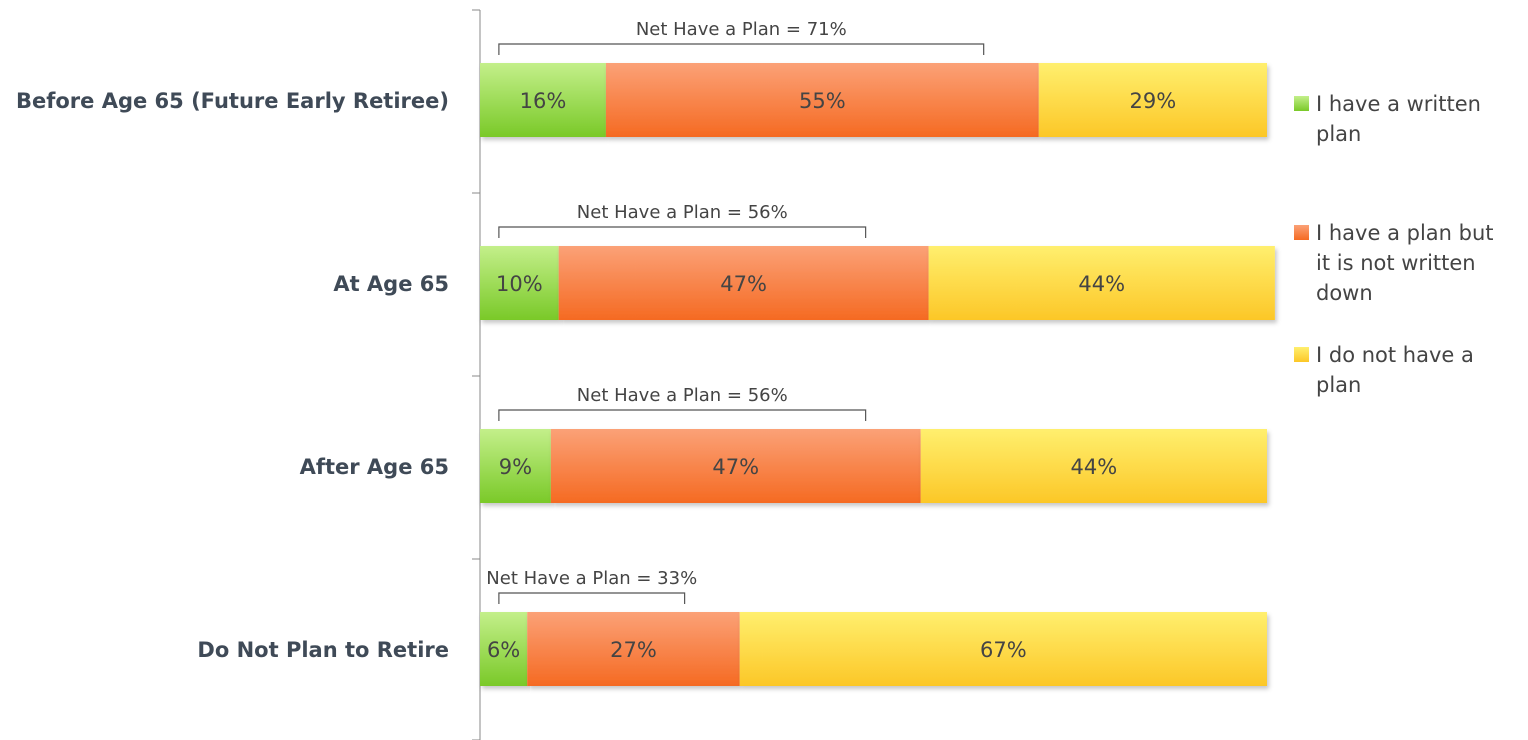 Image resolution: width=1528 pixels, height=740 pixels. Describe the element at coordinates (1398, 104) in the screenshot. I see `legend-label: I have a written` at that location.